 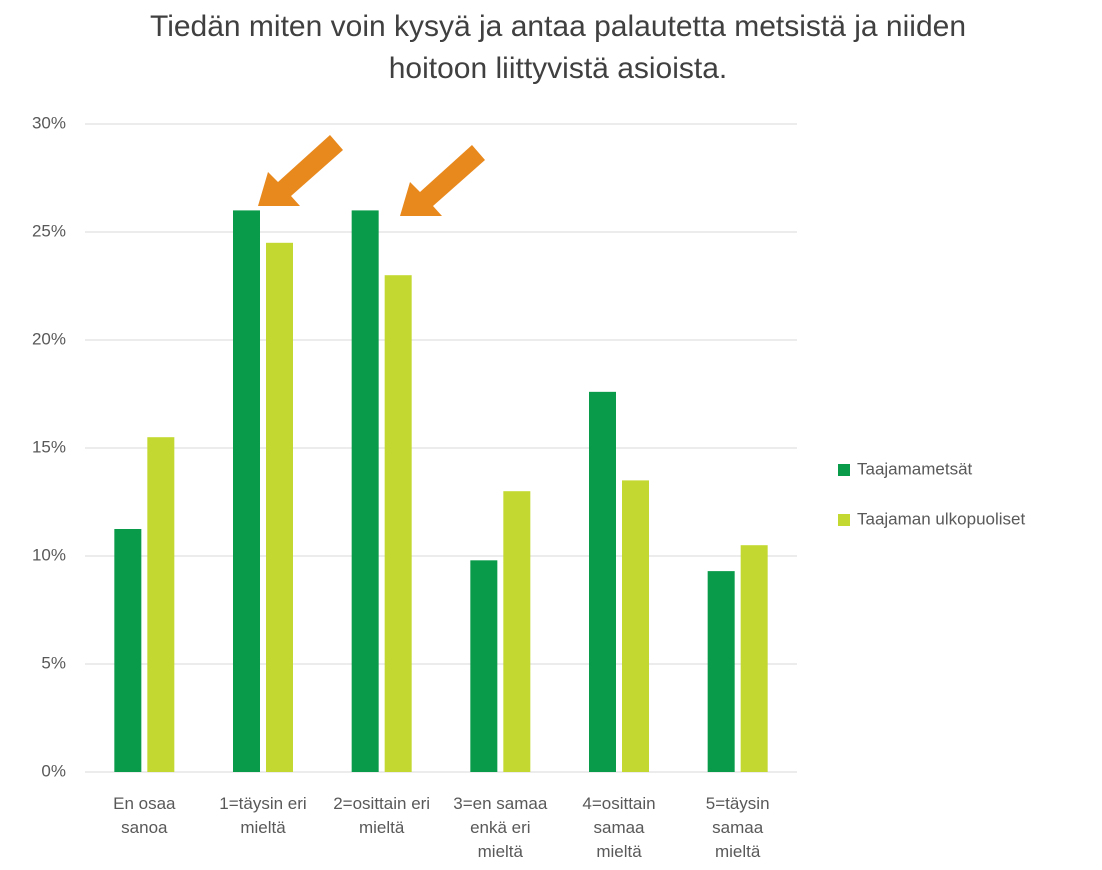 What do you see at coordinates (53, 770) in the screenshot?
I see `y-tick-label: 0%` at bounding box center [53, 770].